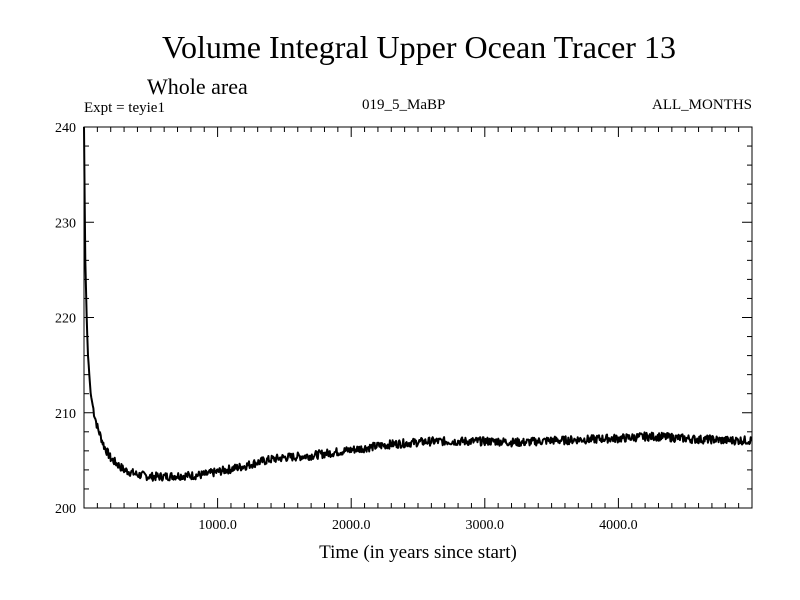  Describe the element at coordinates (217, 525) in the screenshot. I see `x-tick-label: 1000.0` at that location.